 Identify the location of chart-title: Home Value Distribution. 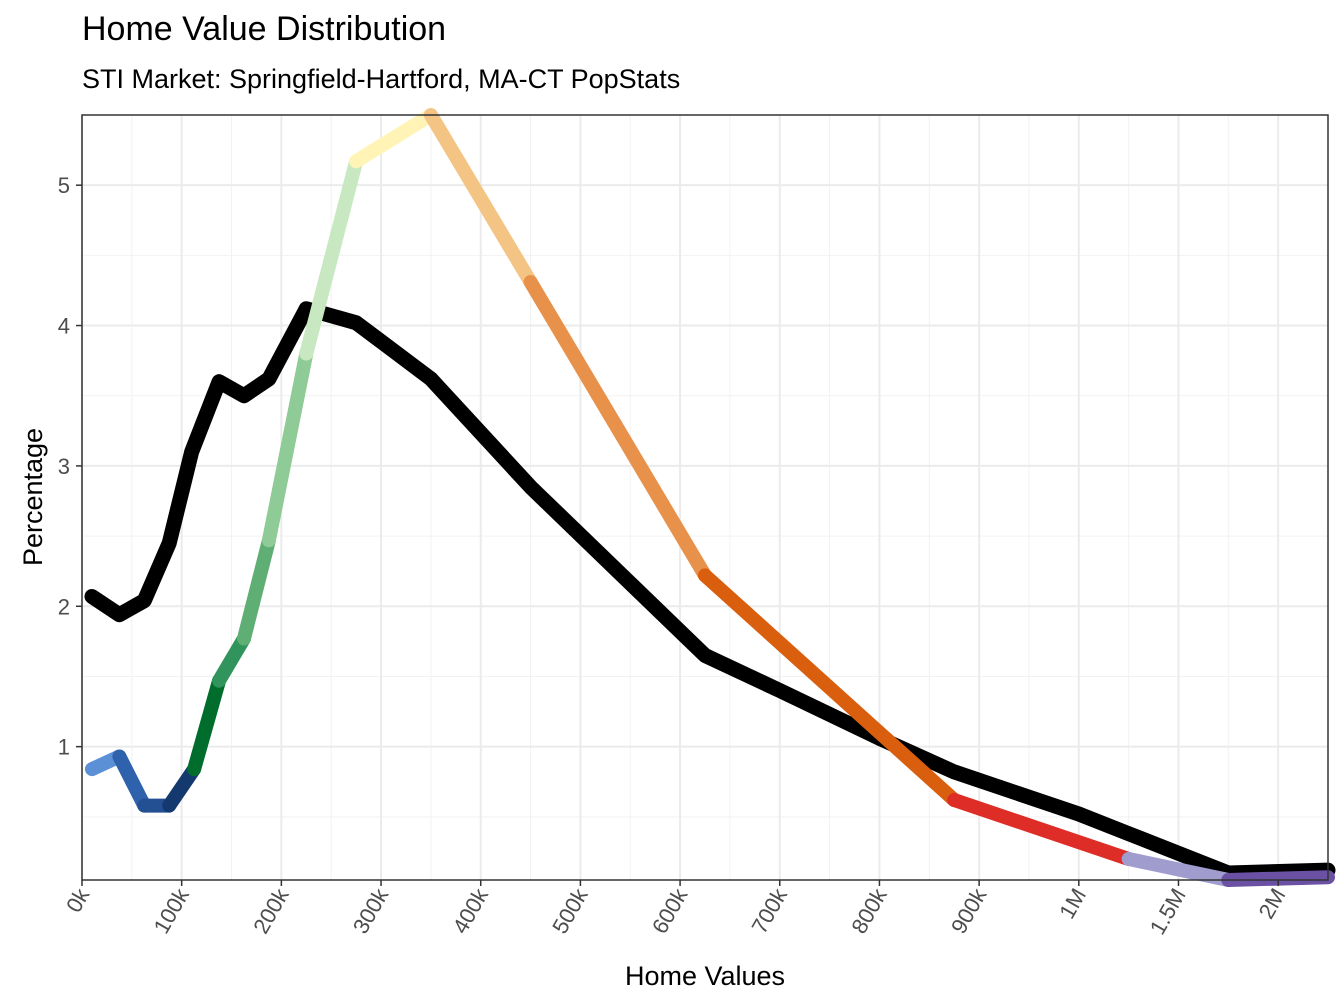
(264, 29).